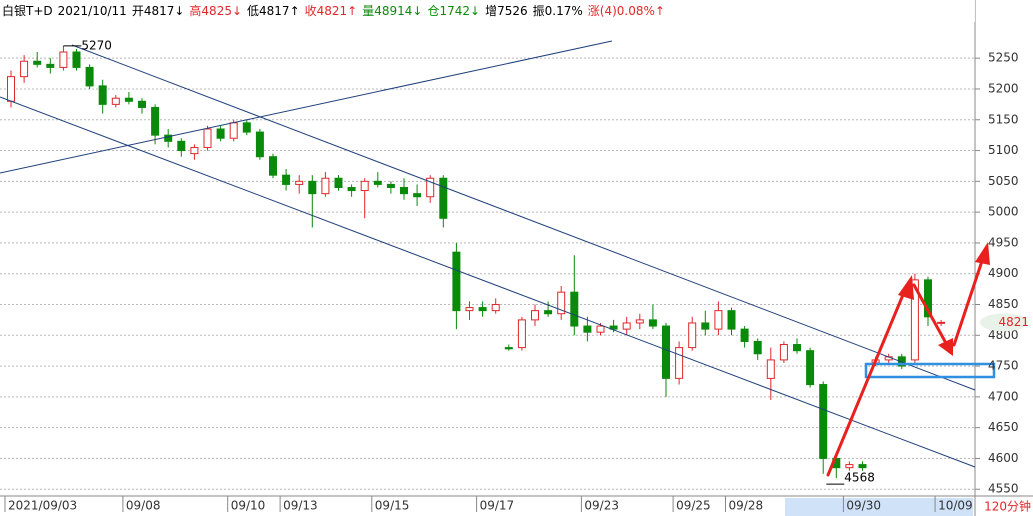 Image resolution: width=1033 pixels, height=516 pixels. Describe the element at coordinates (1003, 396) in the screenshot. I see `y-tick-label: 4700` at that location.